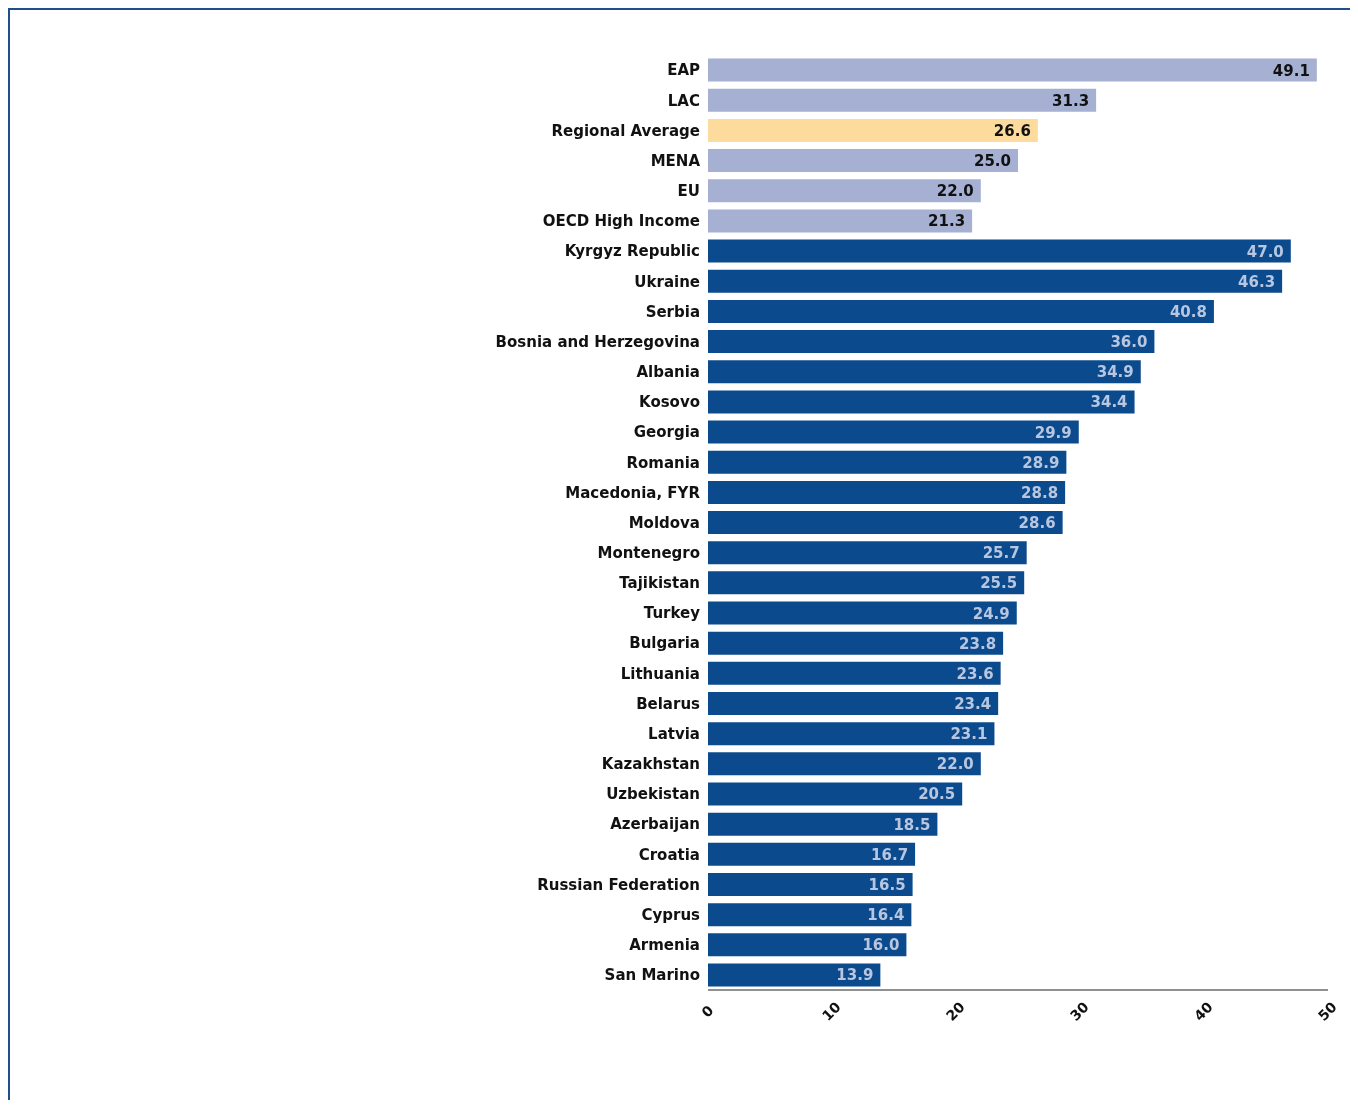 The width and height of the screenshot is (1358, 1107). What do you see at coordinates (669, 854) in the screenshot?
I see `y-tick-label: Croatia` at bounding box center [669, 854].